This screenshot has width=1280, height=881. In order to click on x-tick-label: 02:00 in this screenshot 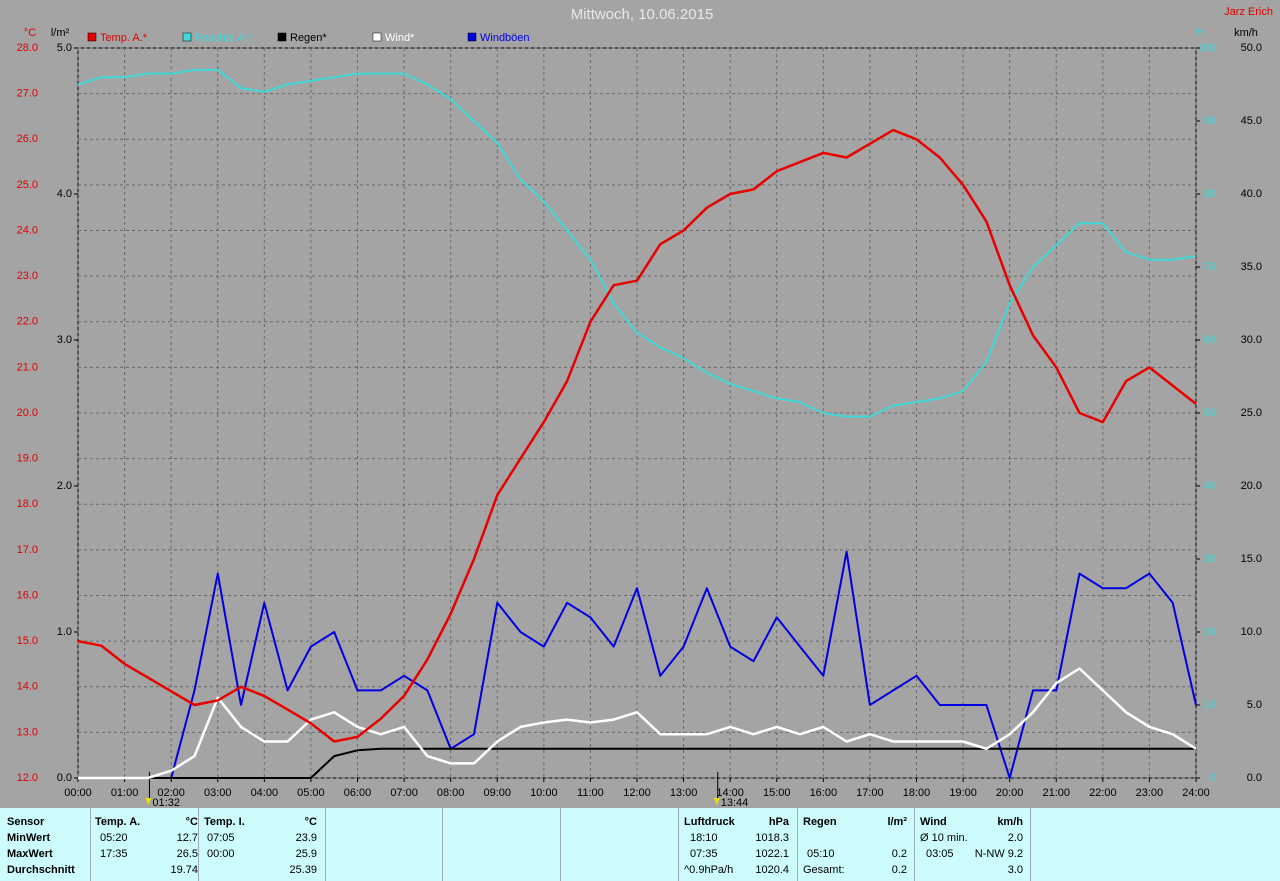, I will do `click(171, 793)`.